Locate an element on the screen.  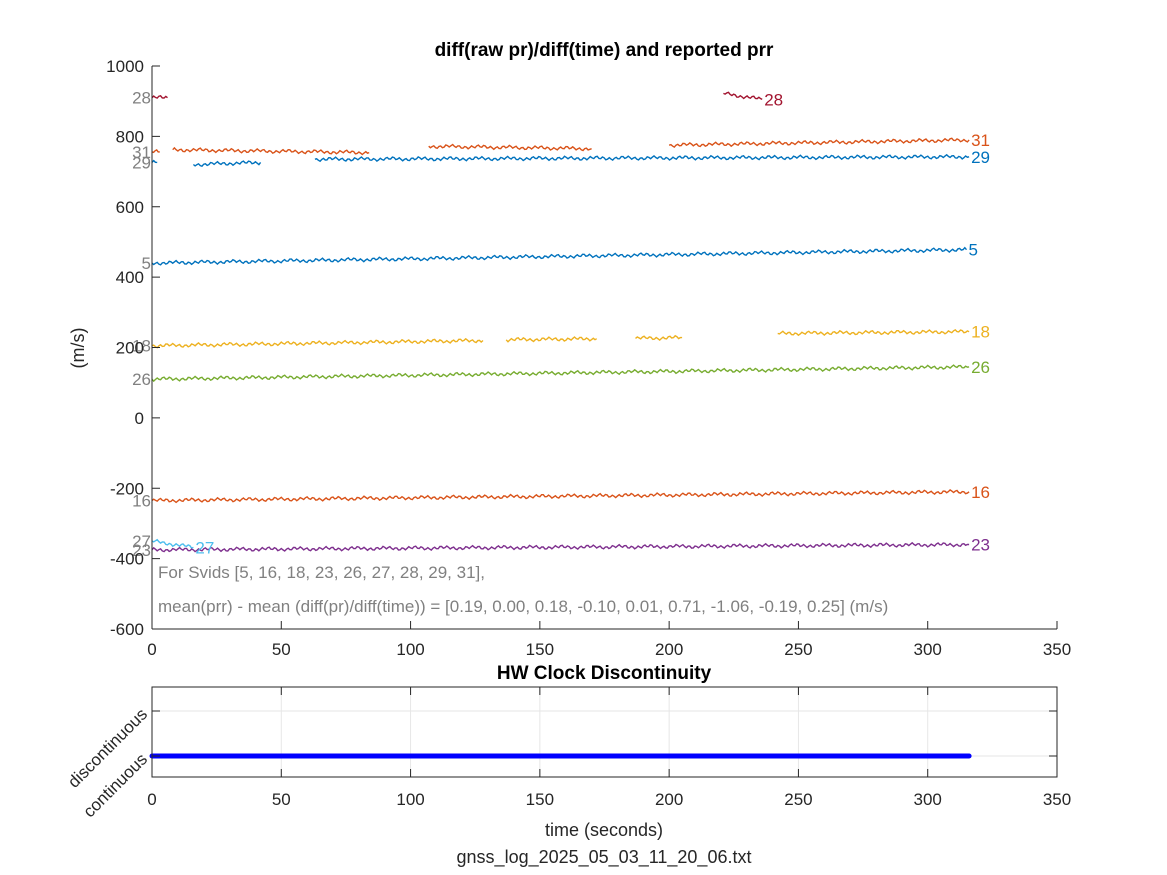
clock-x-tick-label: 200 is located at coordinates (669, 799).